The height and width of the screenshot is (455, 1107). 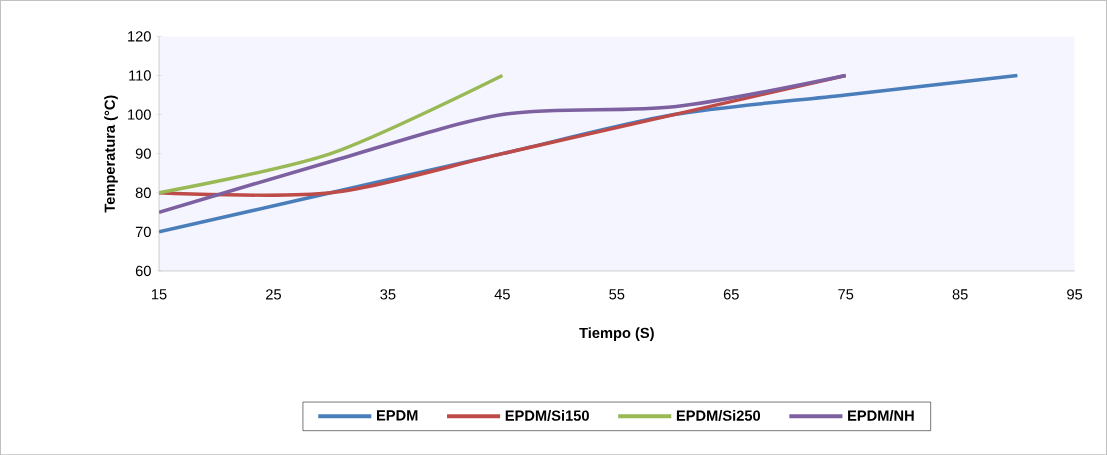 I want to click on legend-label: EPDM/Si250, so click(x=718, y=415).